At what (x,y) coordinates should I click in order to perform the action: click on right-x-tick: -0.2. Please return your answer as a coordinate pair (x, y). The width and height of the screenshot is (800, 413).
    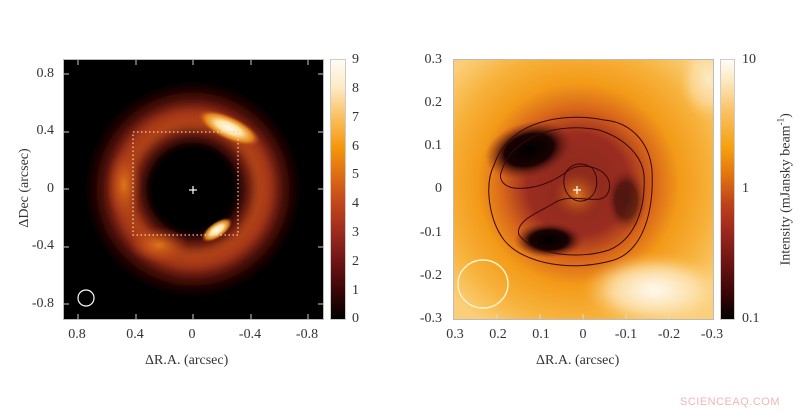
    Looking at the image, I should click on (669, 334).